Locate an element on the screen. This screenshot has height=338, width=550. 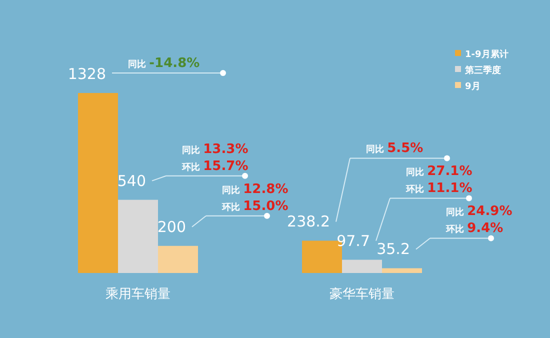
legend-label: 第三季度 is located at coordinates (482, 70).